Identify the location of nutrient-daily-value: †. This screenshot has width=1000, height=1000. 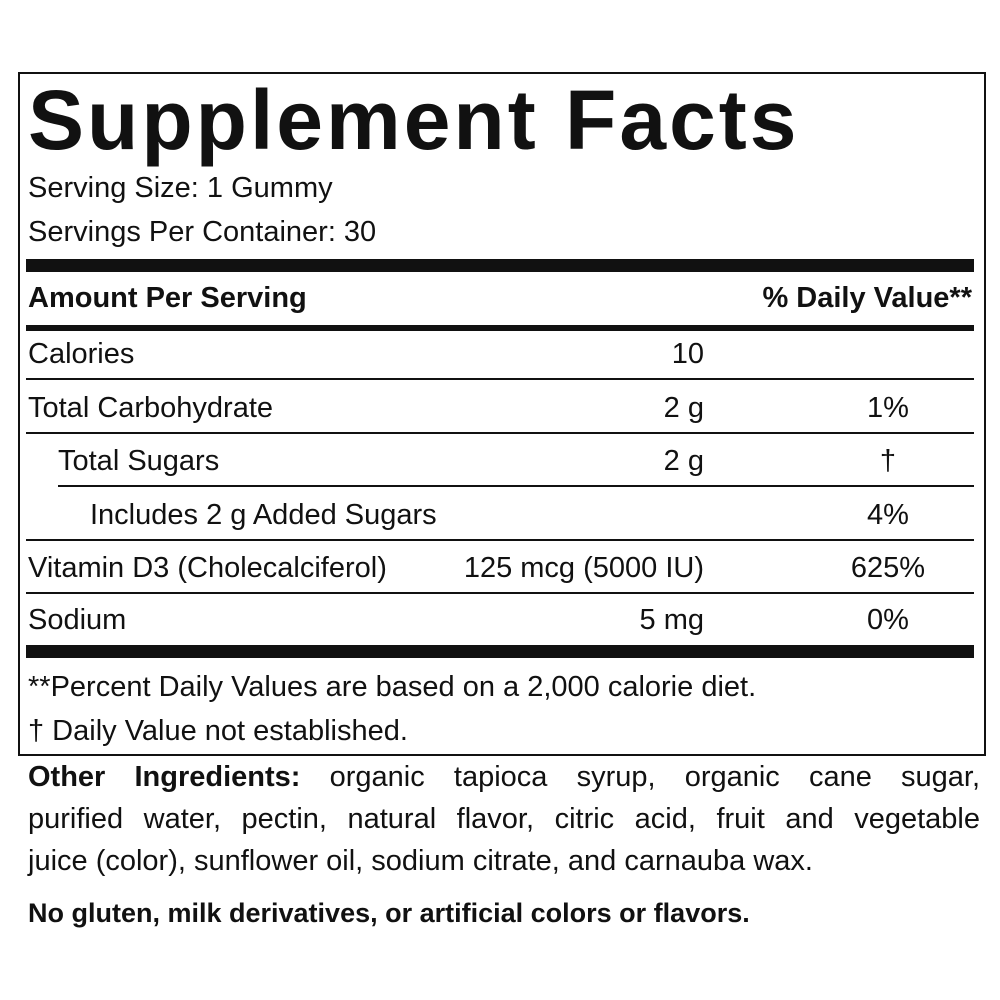
(888, 461).